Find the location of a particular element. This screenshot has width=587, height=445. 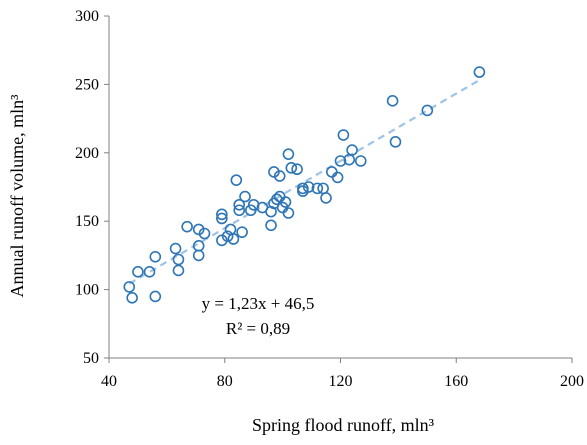

x-tick-label: 40 is located at coordinates (109, 381).